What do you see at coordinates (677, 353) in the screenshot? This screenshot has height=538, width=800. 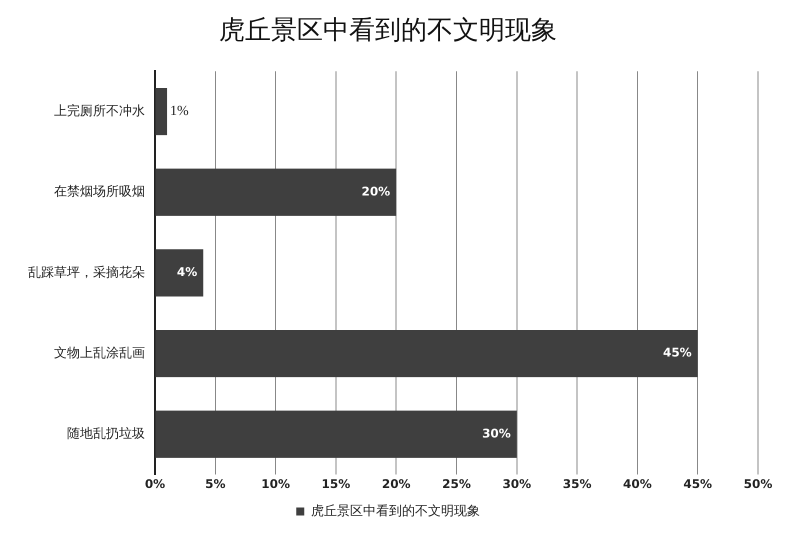 I see `data-label: 45%` at bounding box center [677, 353].